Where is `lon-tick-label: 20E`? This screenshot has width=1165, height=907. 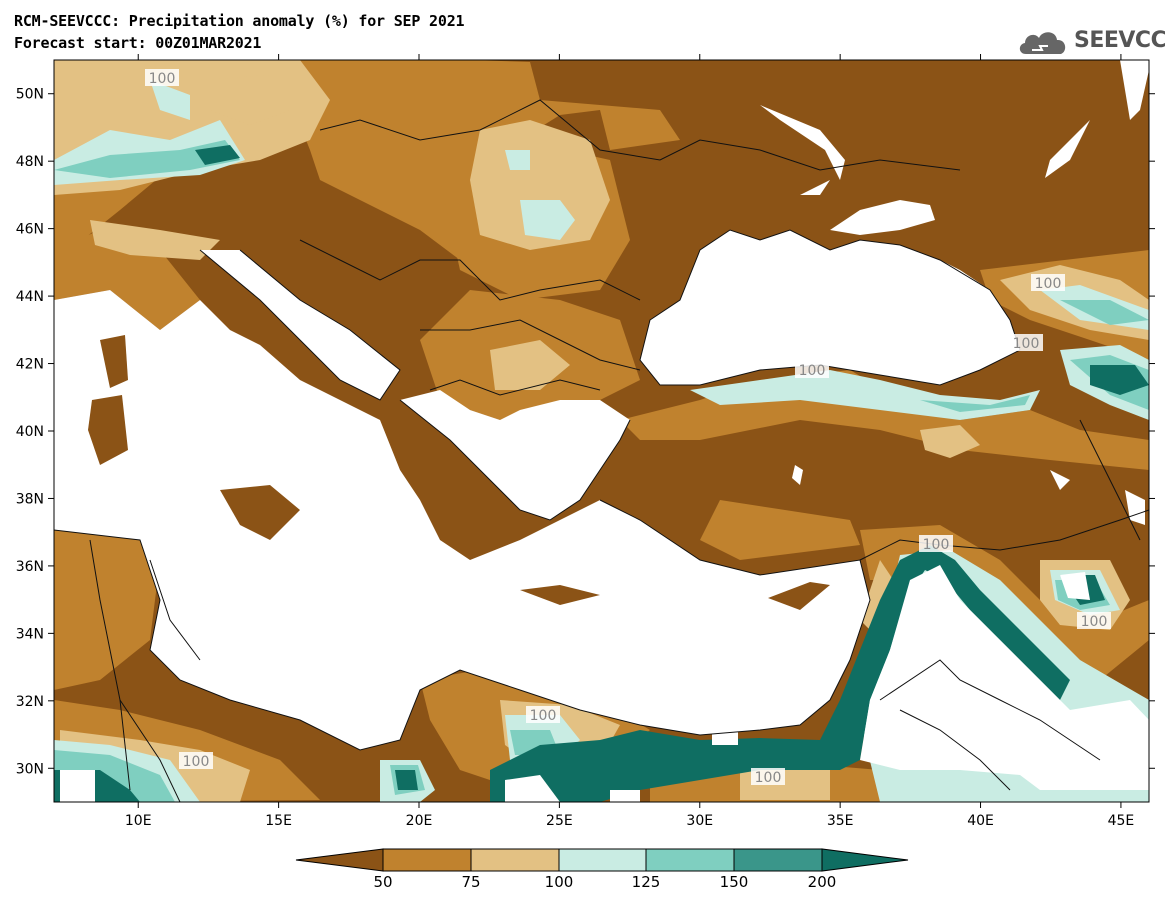 lon-tick-label: 20E is located at coordinates (419, 821).